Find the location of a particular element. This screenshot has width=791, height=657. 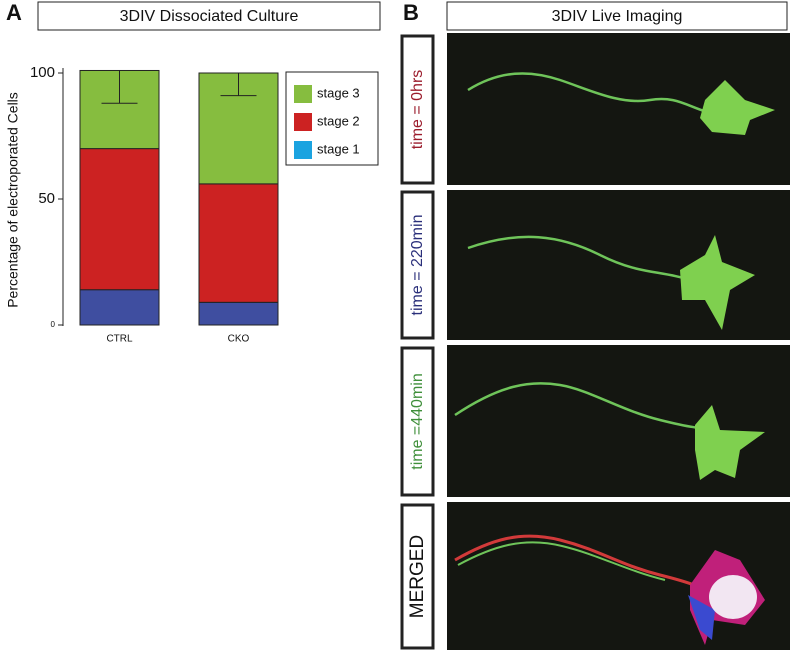

panel-title: 3DIV Live Imaging is located at coordinates (617, 16).